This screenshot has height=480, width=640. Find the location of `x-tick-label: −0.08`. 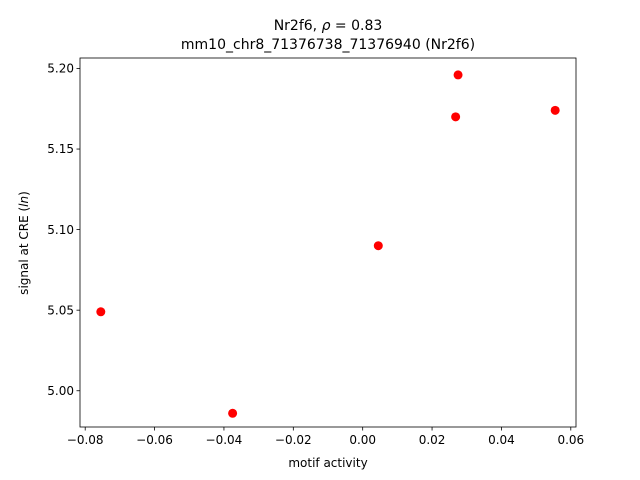

x-tick-label: −0.08 is located at coordinates (85, 440).